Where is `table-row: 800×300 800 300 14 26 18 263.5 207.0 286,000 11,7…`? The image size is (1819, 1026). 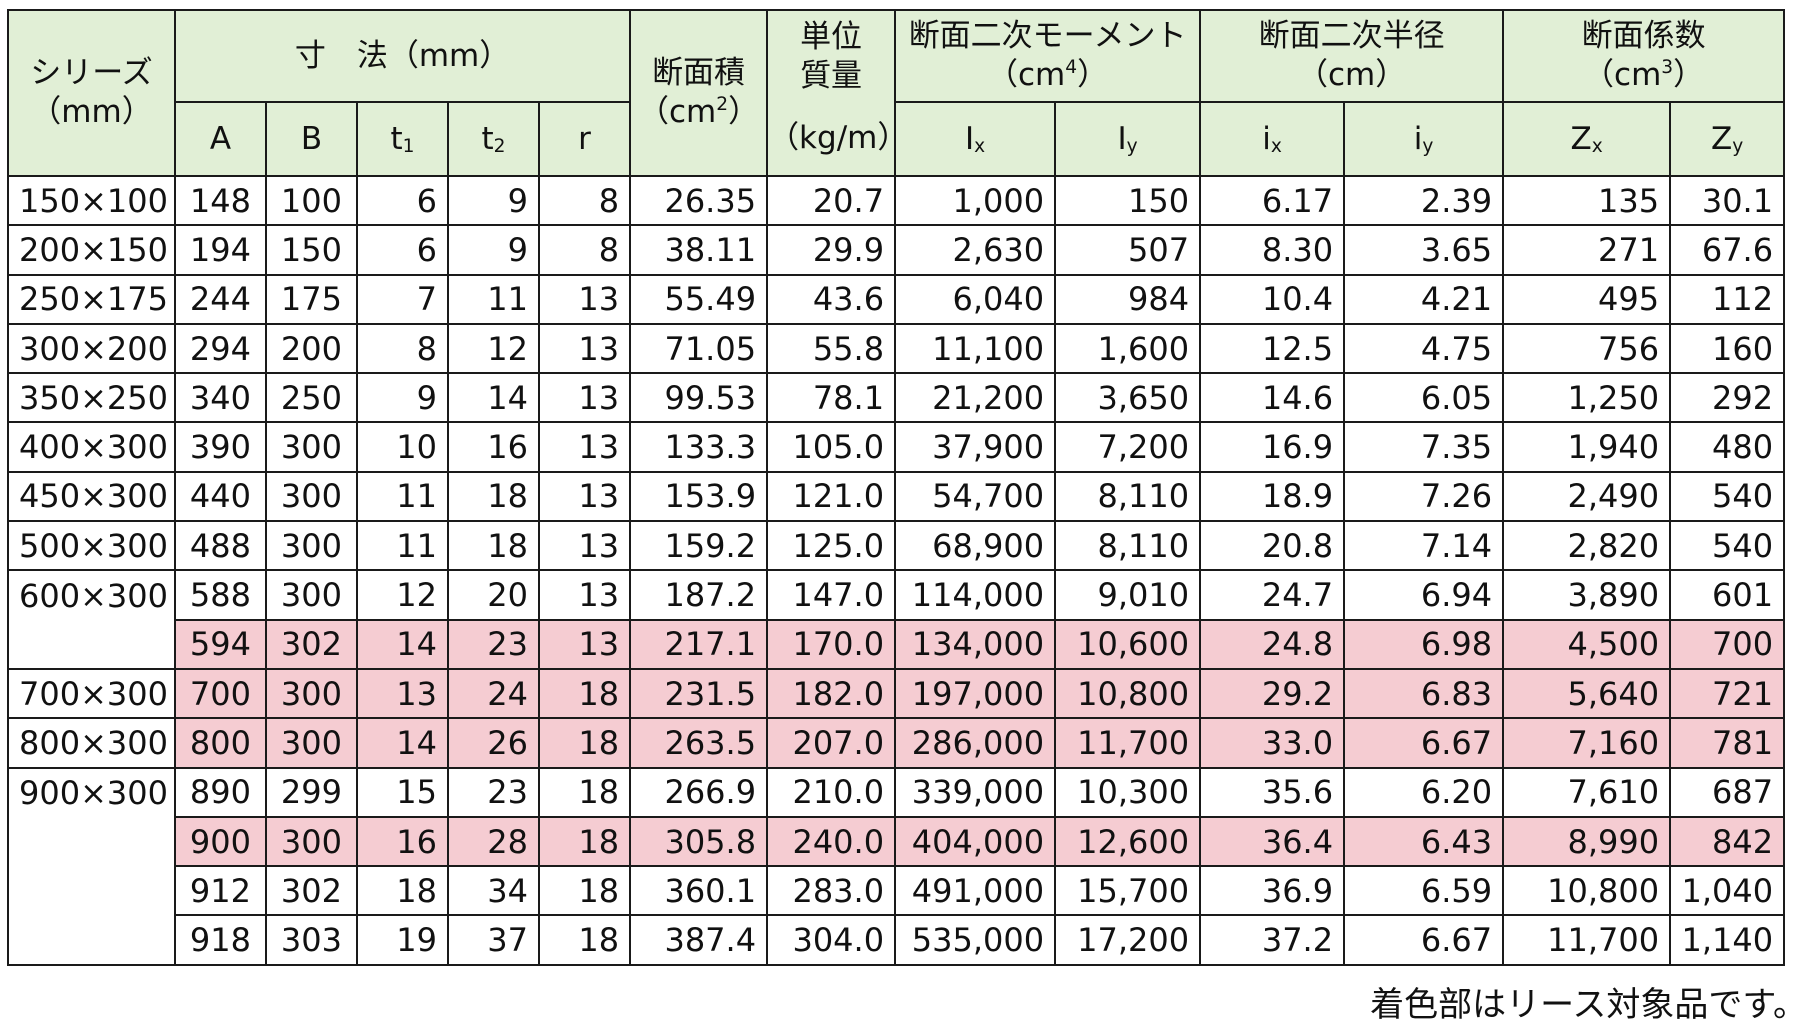 table-row: 800×300 800 300 14 26 18 263.5 207.0 286,000 11,7… is located at coordinates (896, 742).